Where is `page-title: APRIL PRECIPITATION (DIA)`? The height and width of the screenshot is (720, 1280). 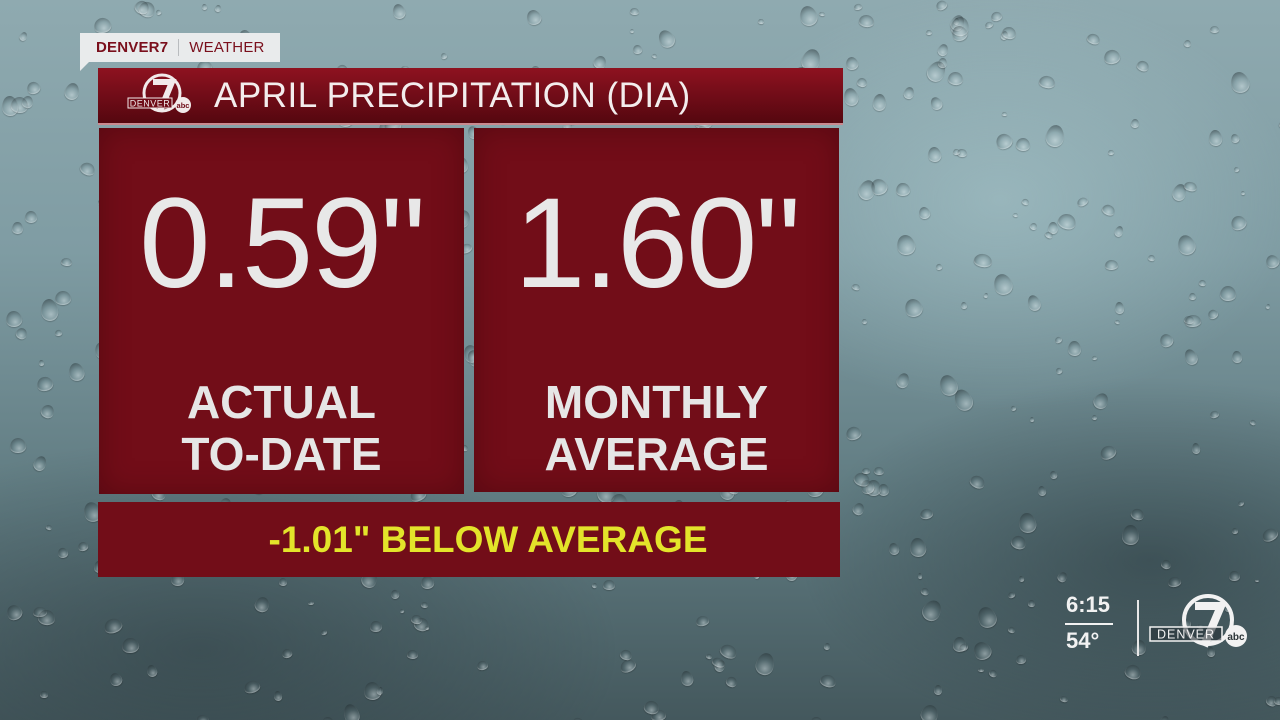 page-title: APRIL PRECIPITATION (DIA) is located at coordinates (452, 95).